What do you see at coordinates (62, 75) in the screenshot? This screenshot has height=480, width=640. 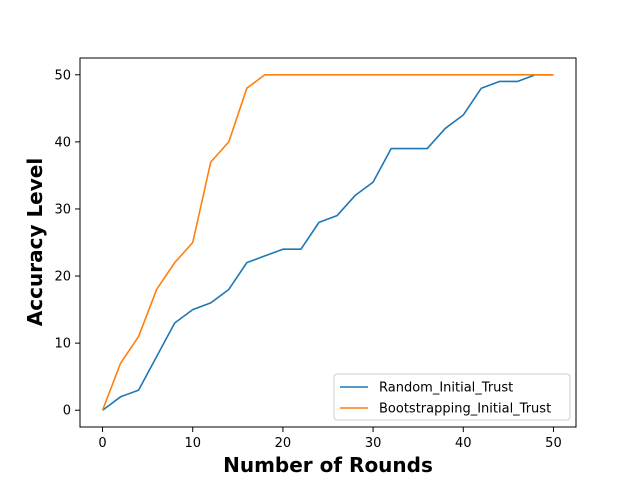 I see `y-tick-label: 50` at bounding box center [62, 75].